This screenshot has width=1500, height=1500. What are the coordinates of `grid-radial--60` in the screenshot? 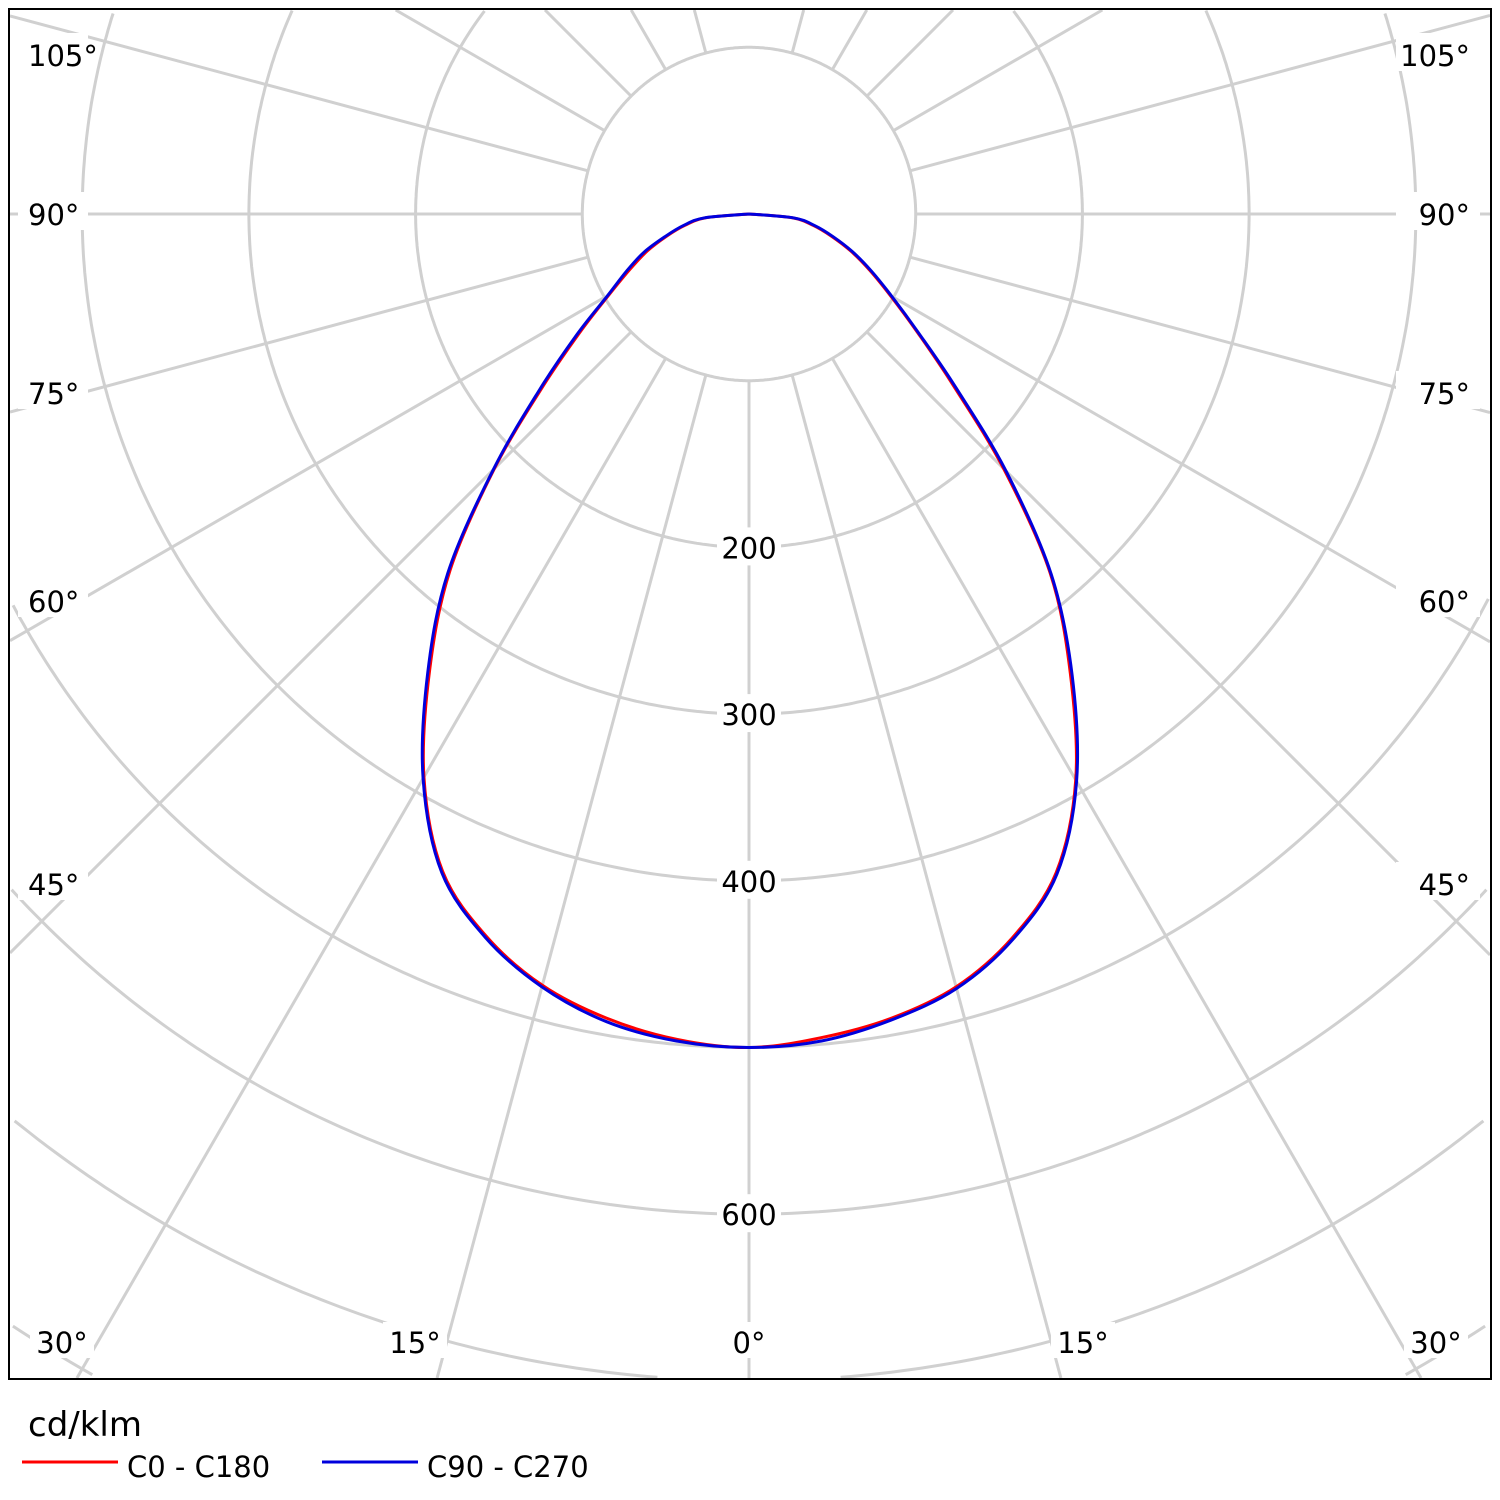 It's located at (308, 469).